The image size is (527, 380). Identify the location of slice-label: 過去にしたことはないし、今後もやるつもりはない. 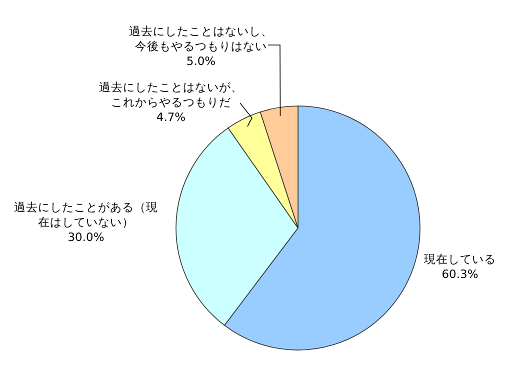
(201, 39).